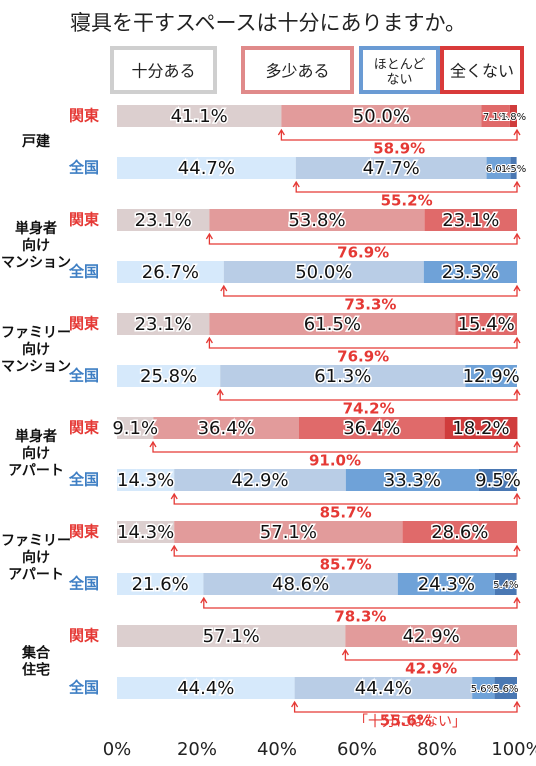 Image resolution: width=536 pixels, height=766 pixels. Describe the element at coordinates (495, 117) in the screenshot. I see `data-label: 7.1%` at that location.